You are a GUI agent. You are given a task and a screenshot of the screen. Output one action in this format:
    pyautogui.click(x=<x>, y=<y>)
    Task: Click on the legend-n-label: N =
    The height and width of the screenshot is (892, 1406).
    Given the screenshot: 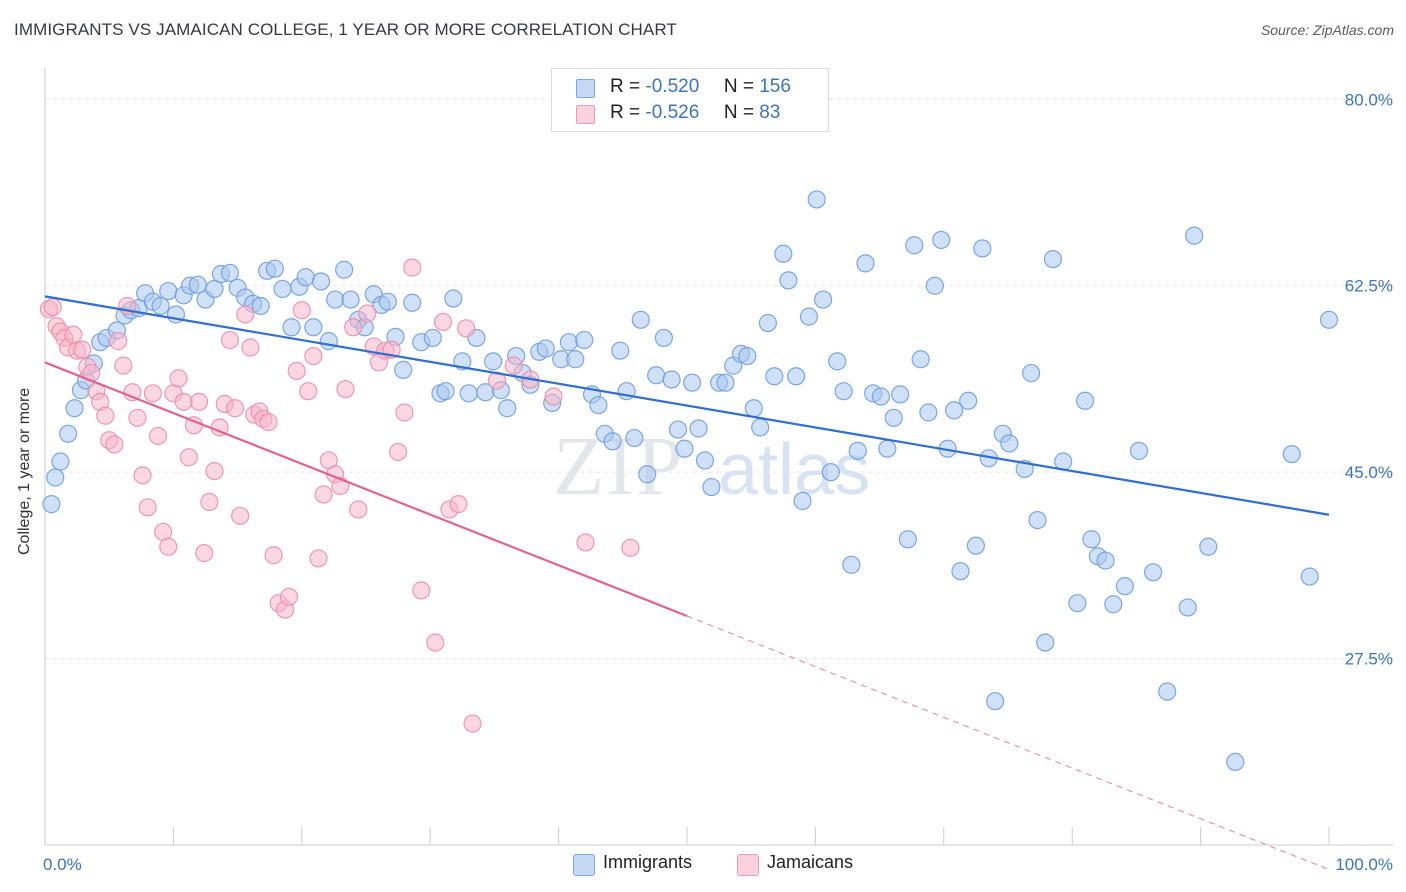 What is the action you would take?
    pyautogui.click(x=738, y=112)
    